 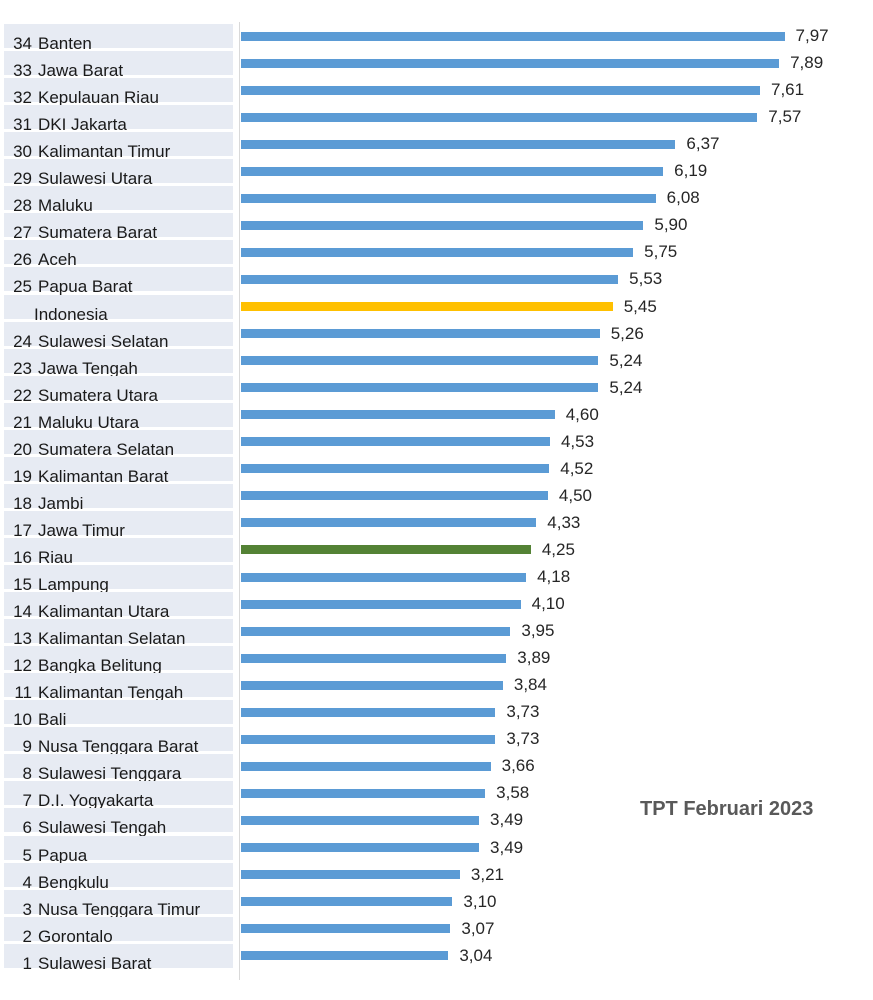 I want to click on rank-label: 19, so click(x=22, y=476).